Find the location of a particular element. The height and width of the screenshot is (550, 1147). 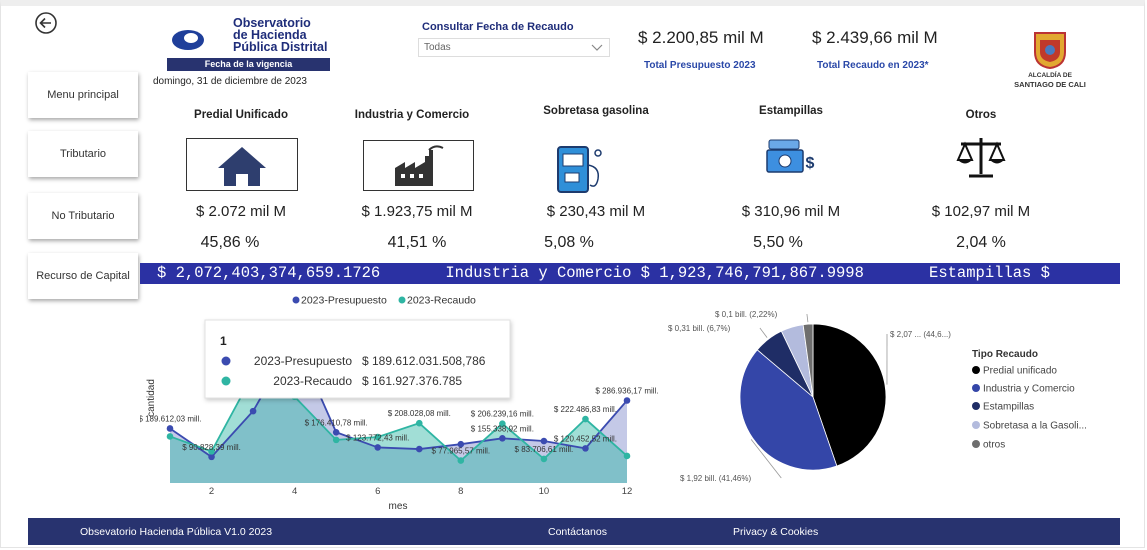

filter-value: Todas is located at coordinates (437, 47).